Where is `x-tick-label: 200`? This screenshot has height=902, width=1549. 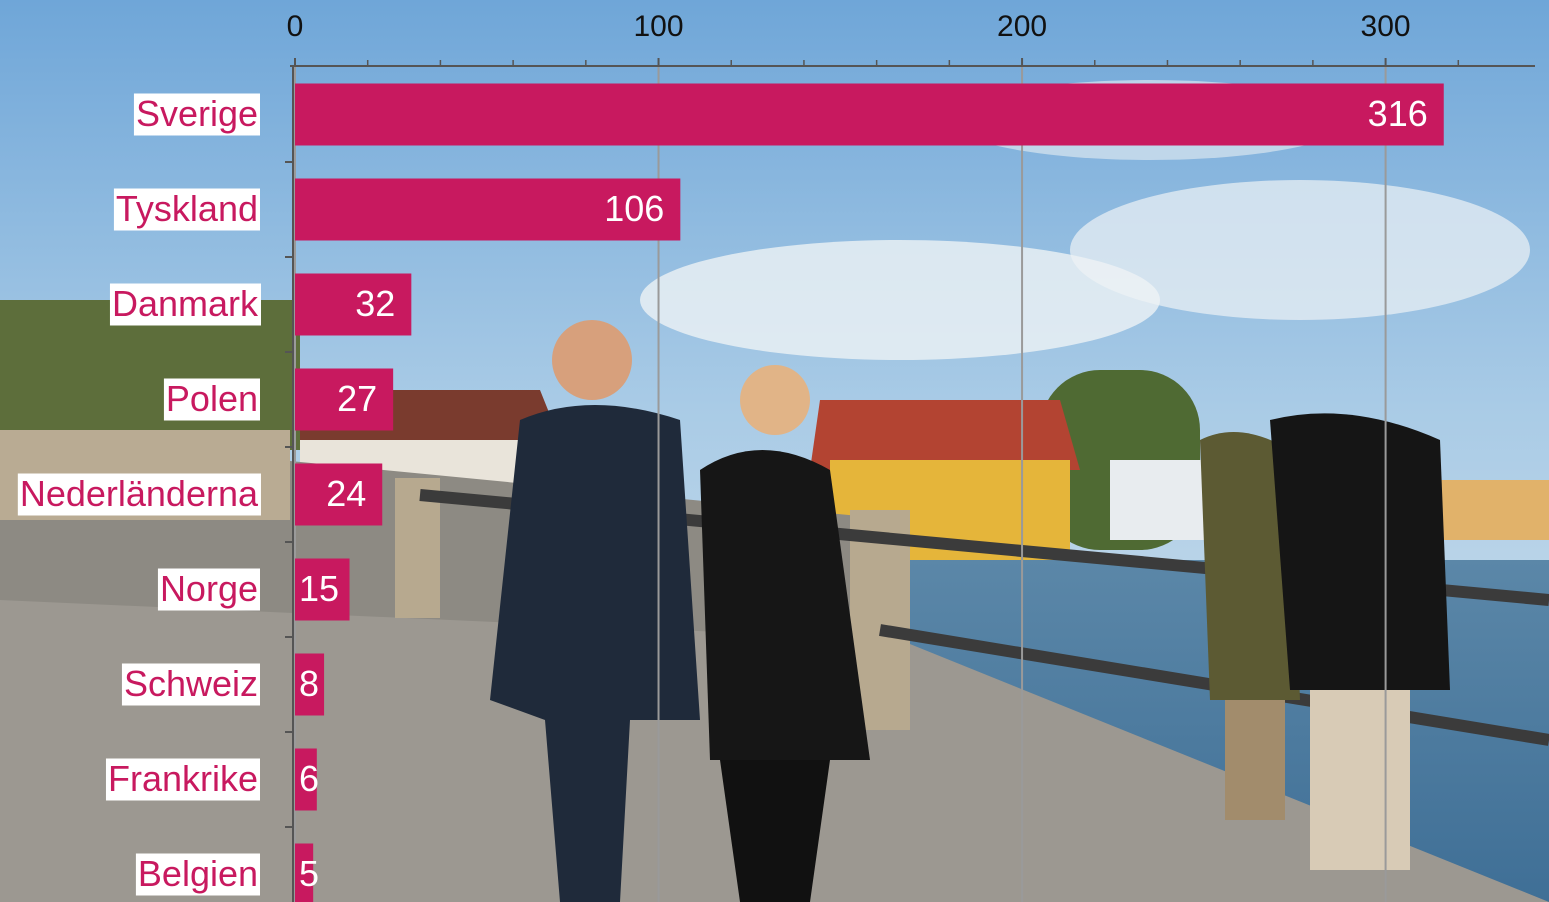
x-tick-label: 200 is located at coordinates (1022, 26).